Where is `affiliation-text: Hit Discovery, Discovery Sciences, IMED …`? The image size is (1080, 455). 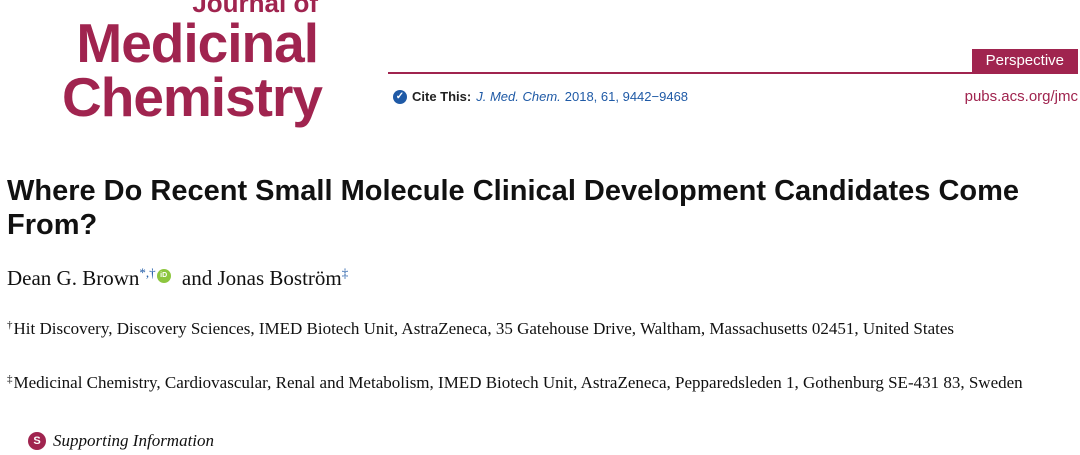
affiliation-text: Hit Discovery, Discovery Sciences, IMED … is located at coordinates (484, 328).